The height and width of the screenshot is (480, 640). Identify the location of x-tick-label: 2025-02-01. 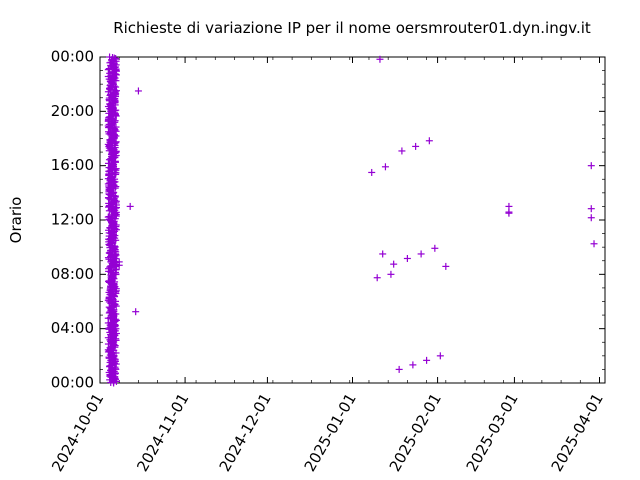
(415, 432).